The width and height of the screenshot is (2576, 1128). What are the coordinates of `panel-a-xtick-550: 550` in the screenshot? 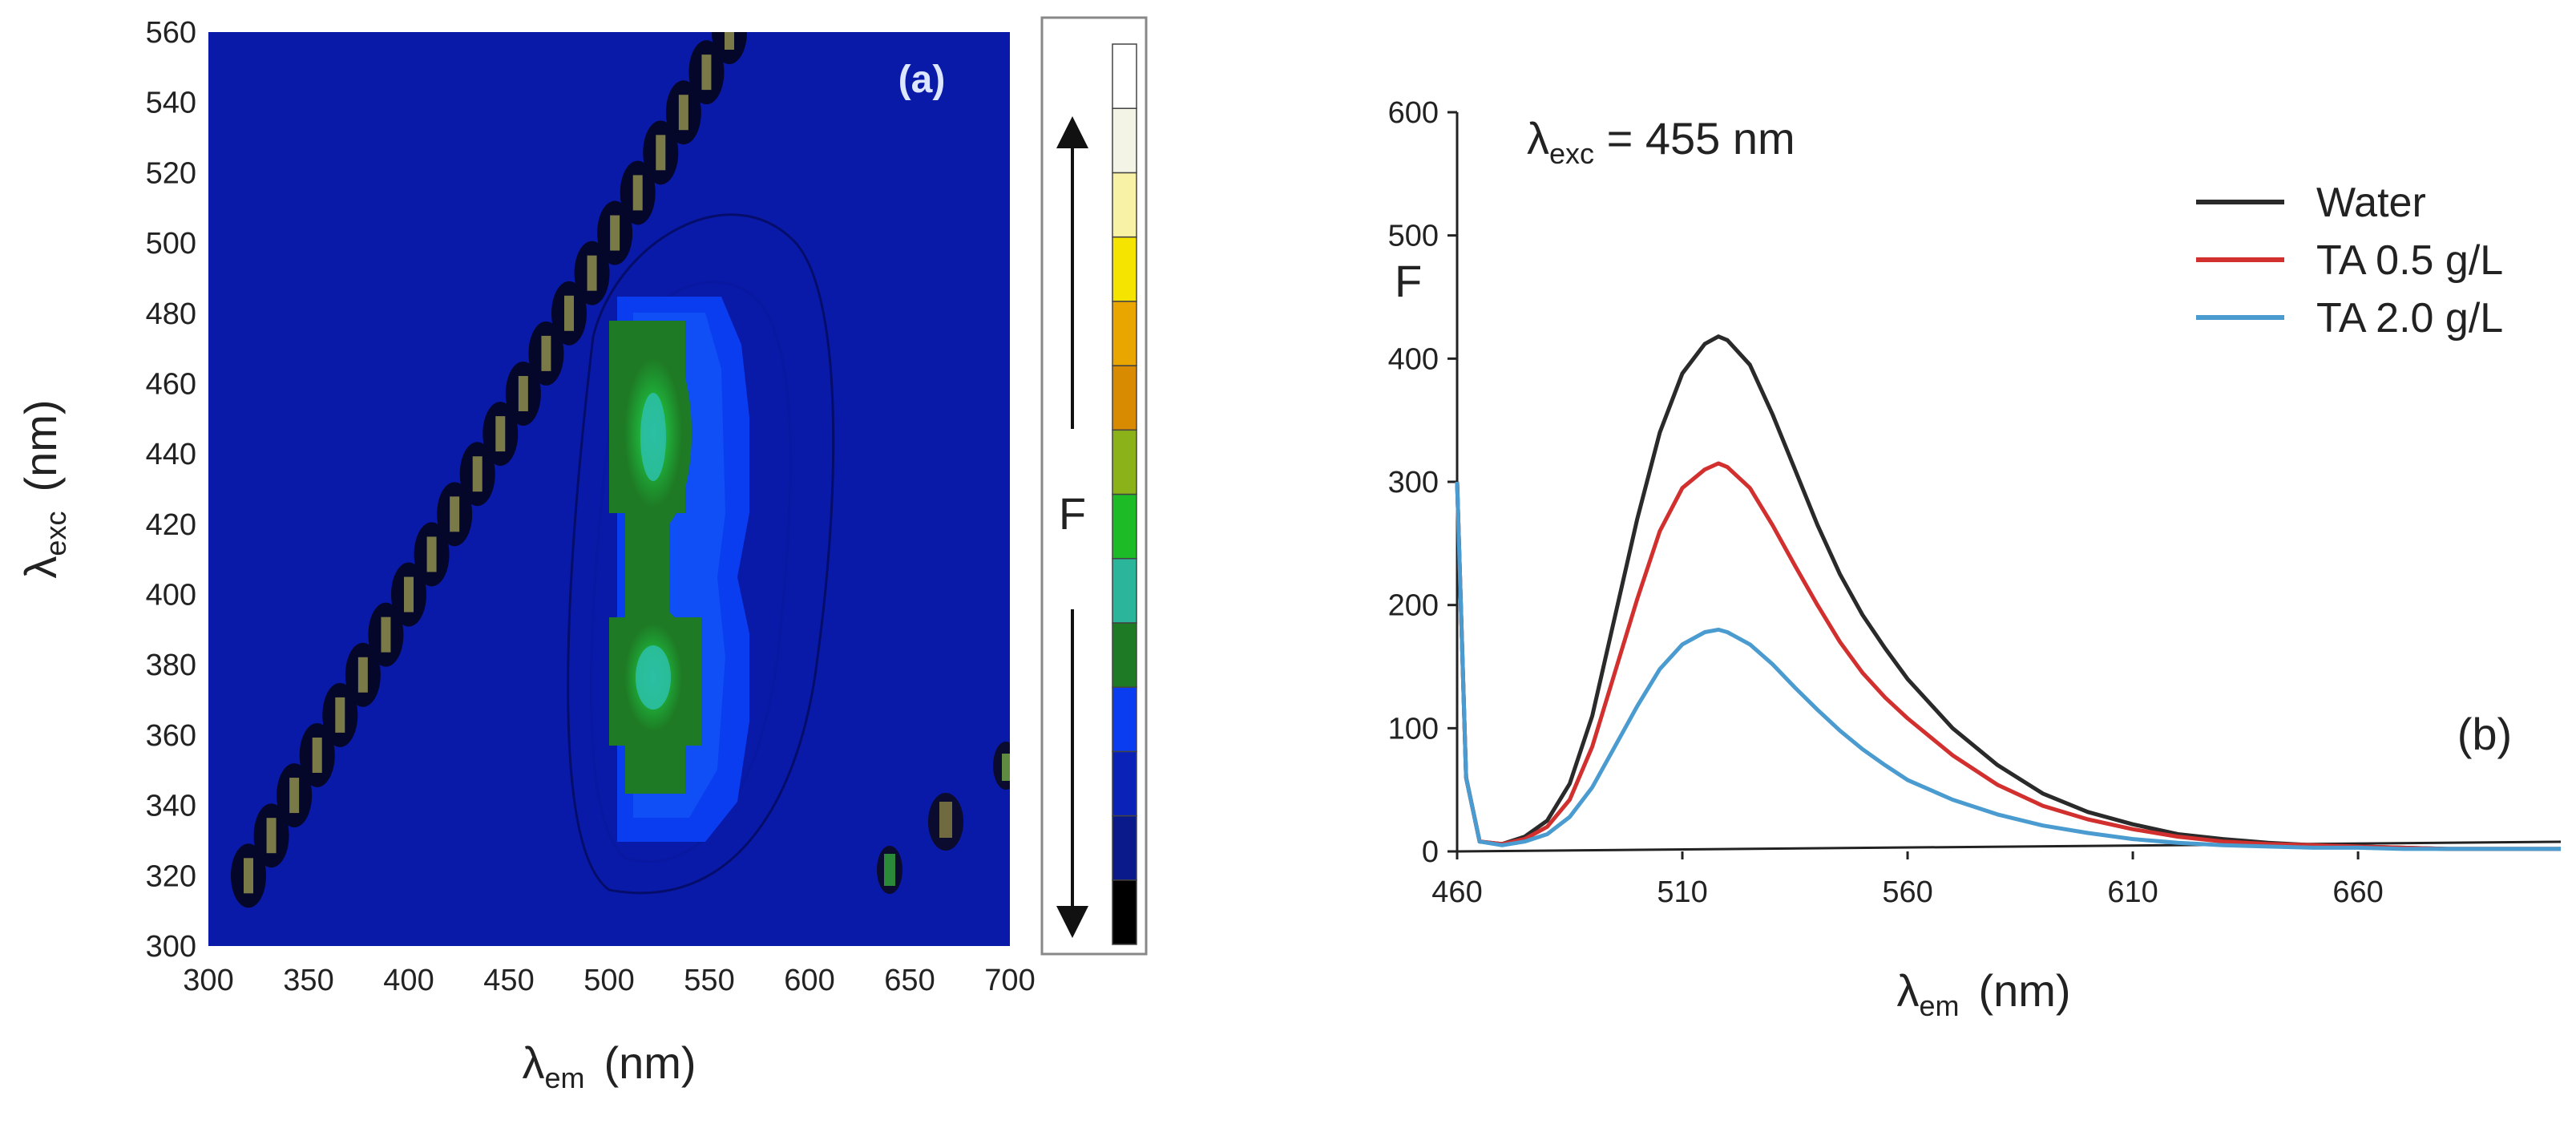 It's located at (709, 981).